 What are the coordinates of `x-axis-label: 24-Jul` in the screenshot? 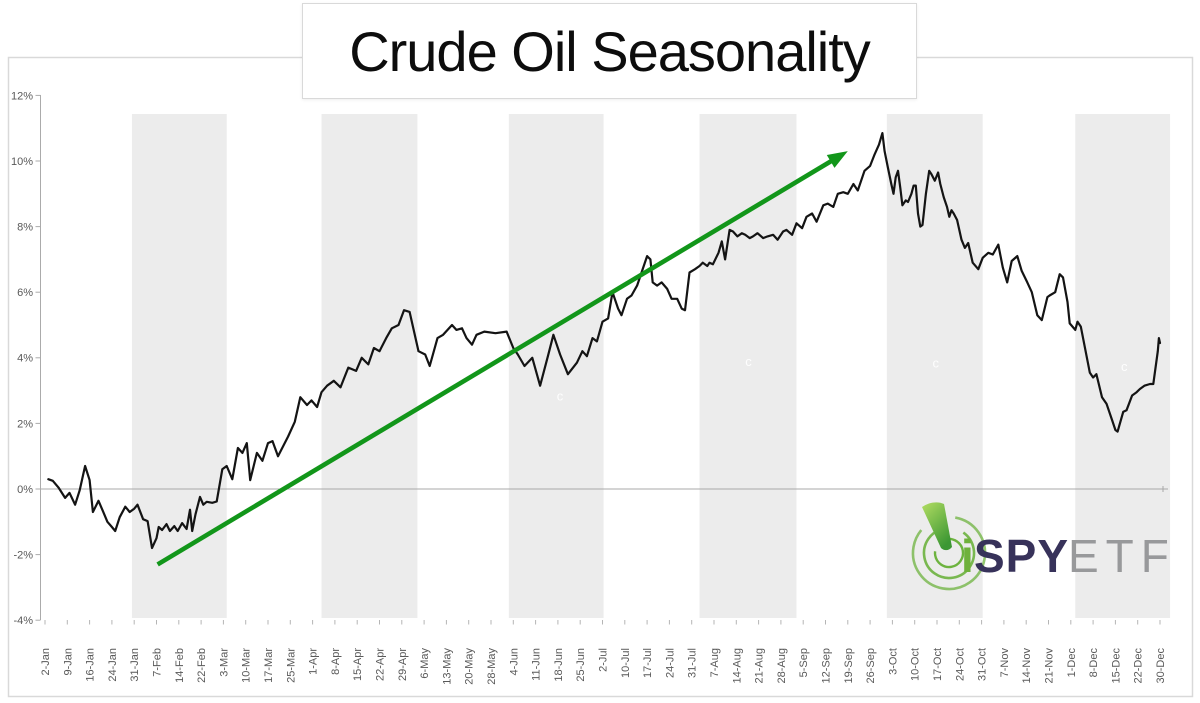 It's located at (670, 663).